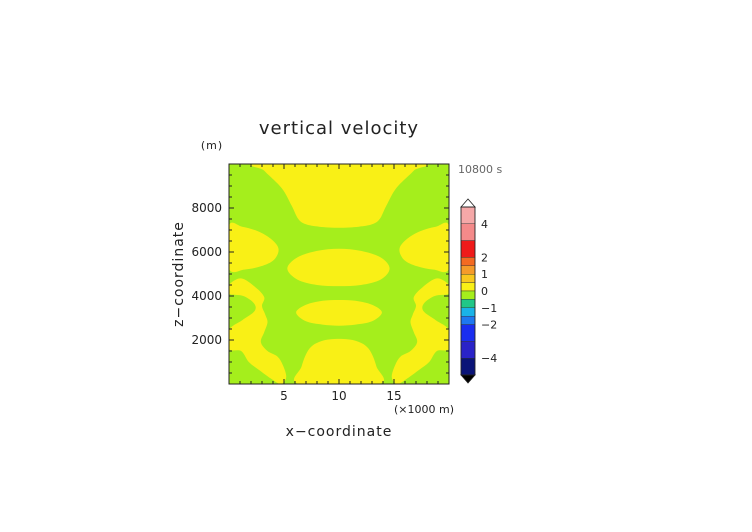 The height and width of the screenshot is (532, 752). I want to click on colorbar-frame, so click(468, 291).